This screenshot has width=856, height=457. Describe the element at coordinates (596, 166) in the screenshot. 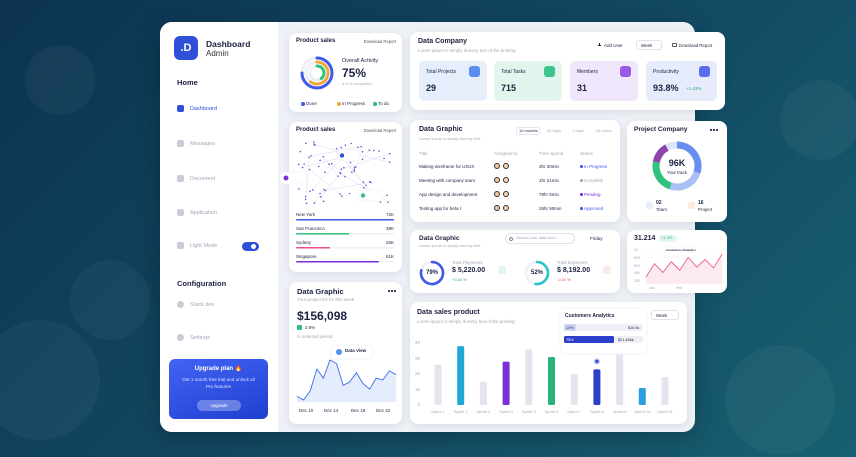

I see `task-status: In Progress` at that location.